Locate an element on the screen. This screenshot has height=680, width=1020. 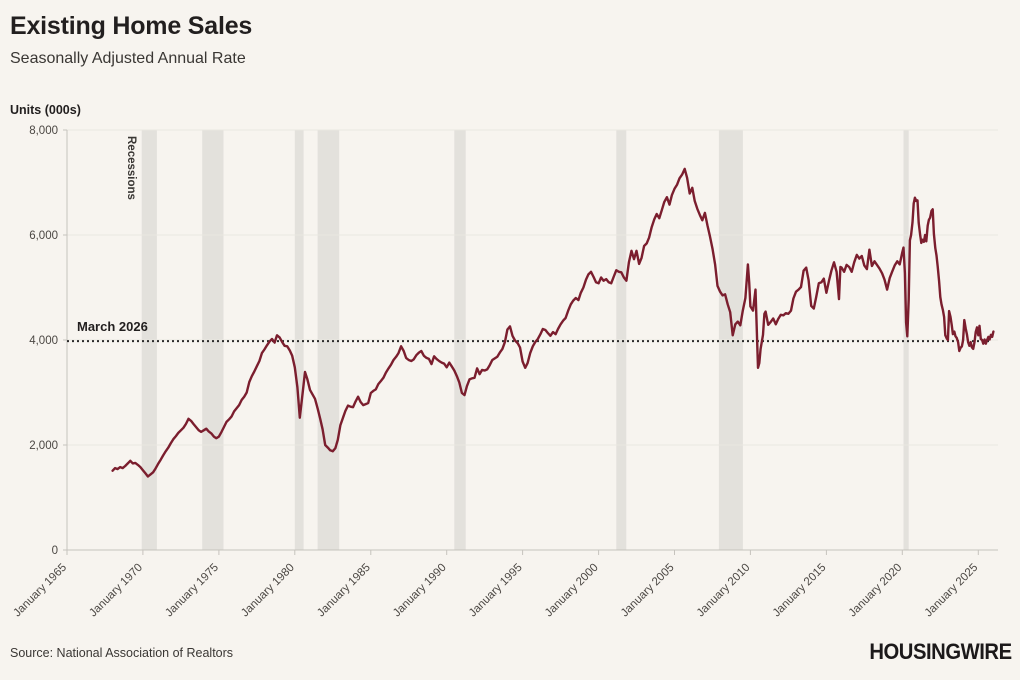
x-tick-label: January 2025 is located at coordinates (952, 591).